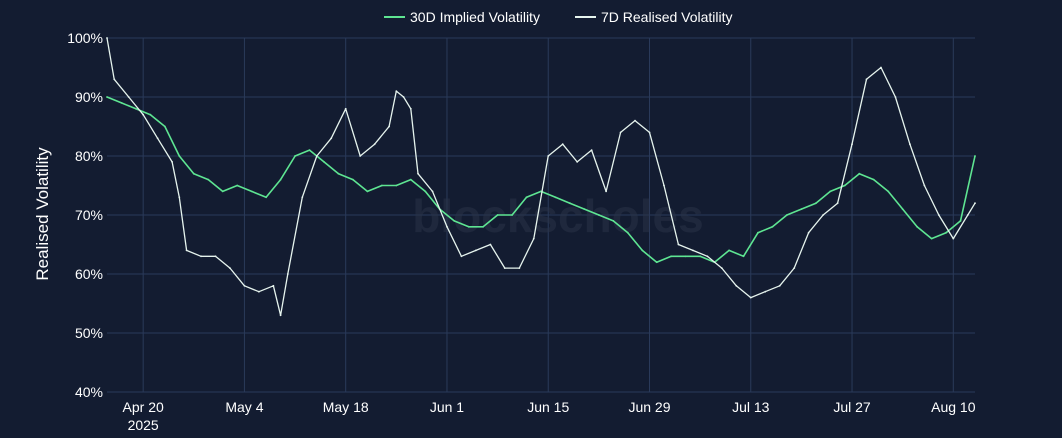 This screenshot has width=1062, height=438. I want to click on y-axis-label: Realised Volatility, so click(42, 214).